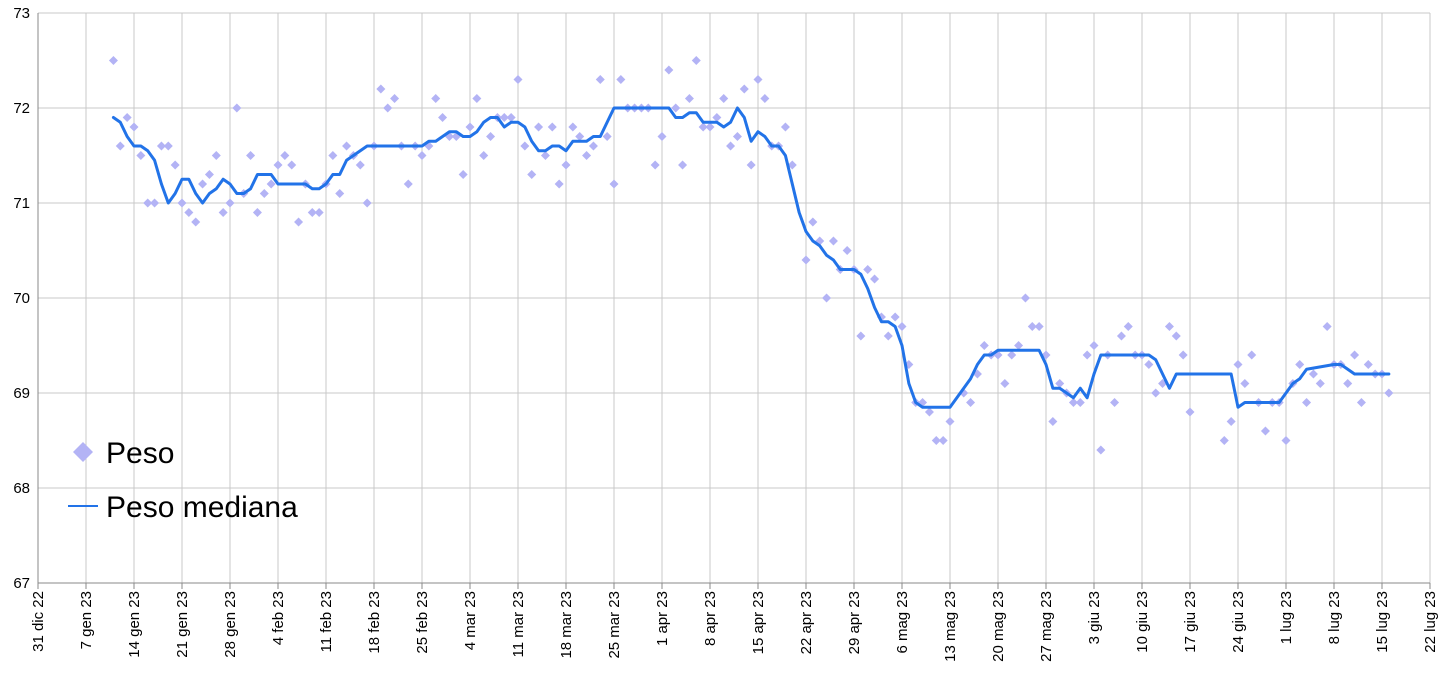  Describe the element at coordinates (134, 624) in the screenshot. I see `x-tick-label: 14 gen 23` at that location.